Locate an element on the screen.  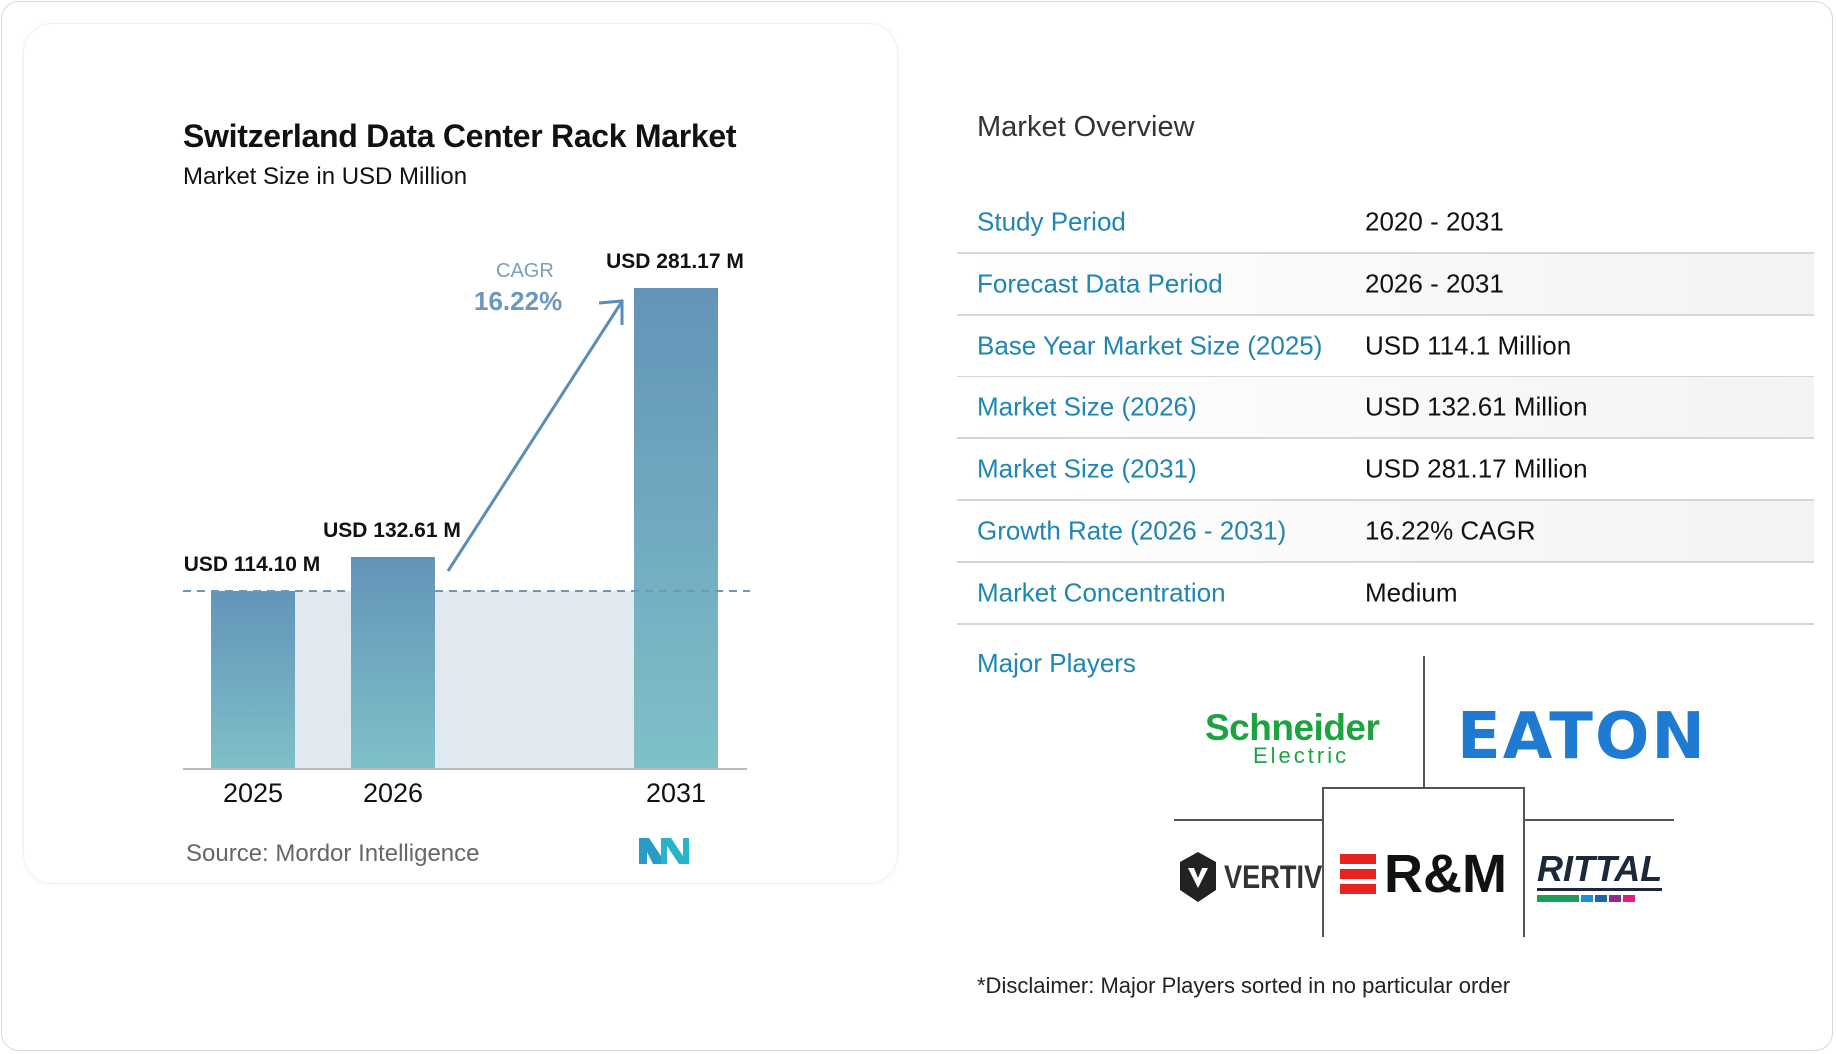
overview-row: Forecast Data Period 2026 - 2031 is located at coordinates (1385, 285).